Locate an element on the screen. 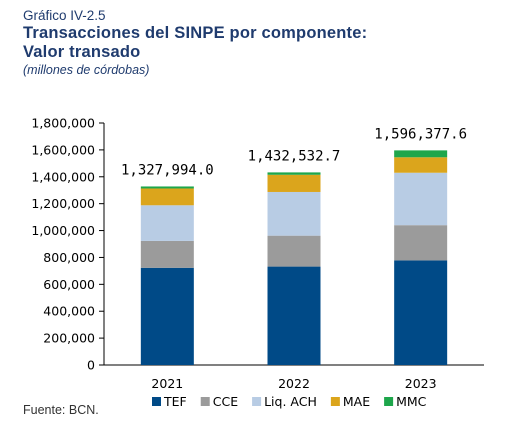 Image resolution: width=519 pixels, height=445 pixels. bar-2021-liq-ach is located at coordinates (167, 223).